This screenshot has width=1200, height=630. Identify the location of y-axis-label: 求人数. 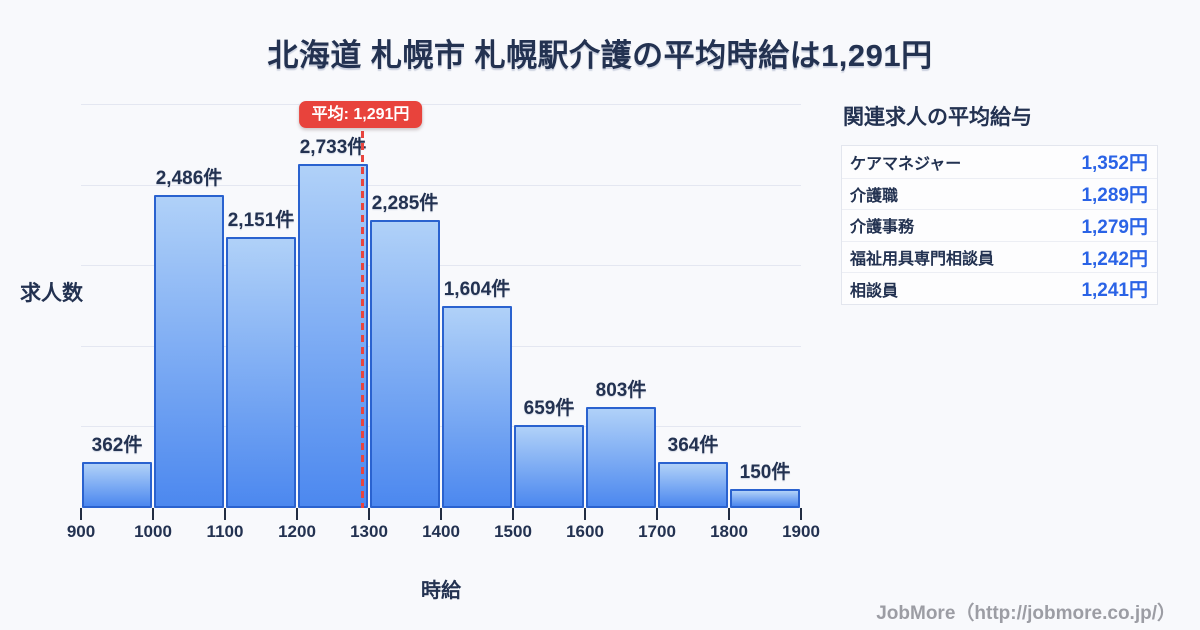
(51, 293).